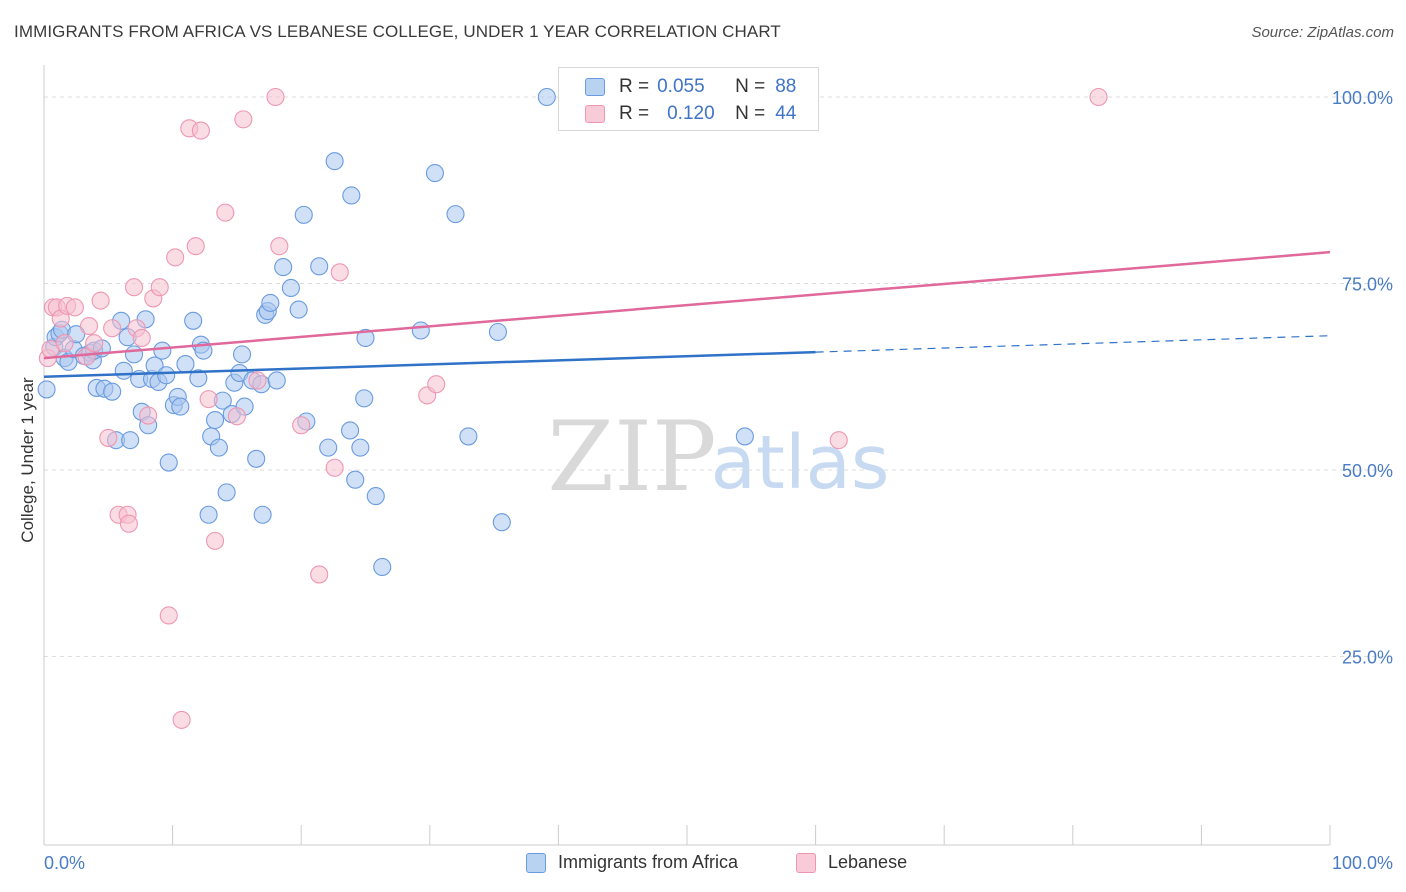 This screenshot has width=1406, height=892. I want to click on lebanese-n-value: 44, so click(786, 113).